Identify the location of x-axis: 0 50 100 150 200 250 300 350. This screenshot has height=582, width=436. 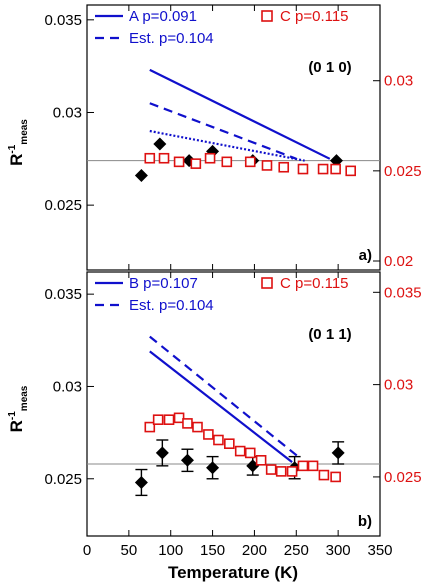
(238, 550).